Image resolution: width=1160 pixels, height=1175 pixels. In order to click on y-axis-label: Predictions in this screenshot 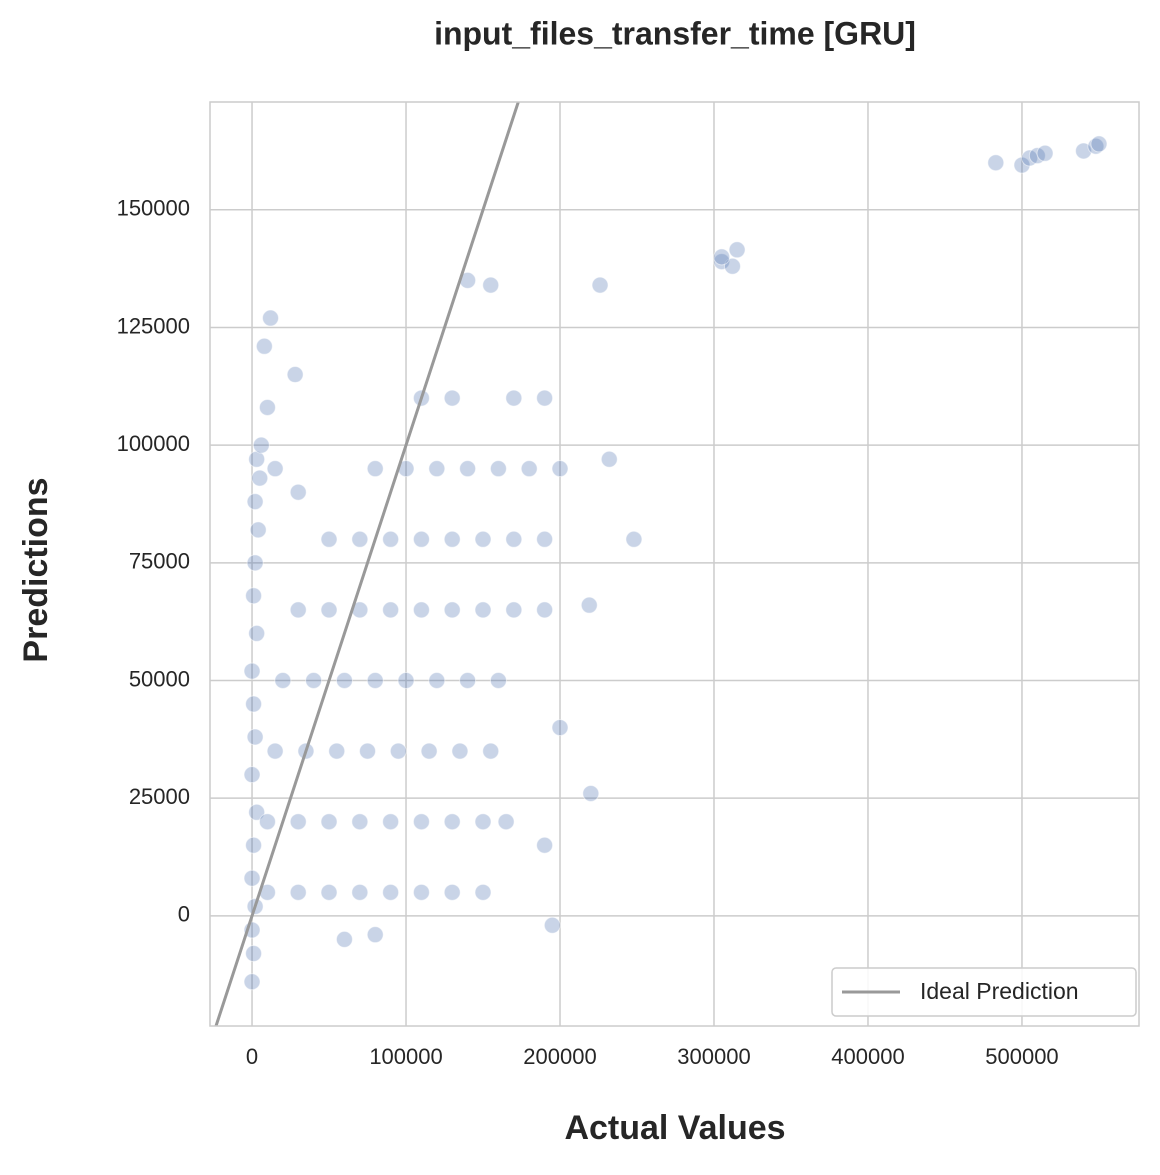, I will do `click(36, 569)`.